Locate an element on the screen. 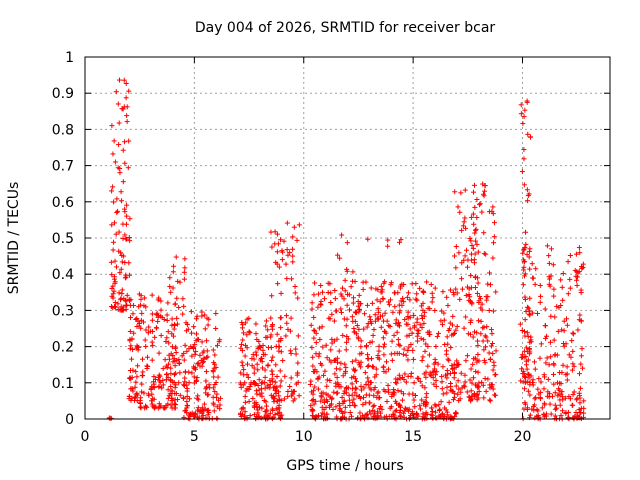 The height and width of the screenshot is (480, 640). y-tick-label: 0.6 is located at coordinates (63, 203).